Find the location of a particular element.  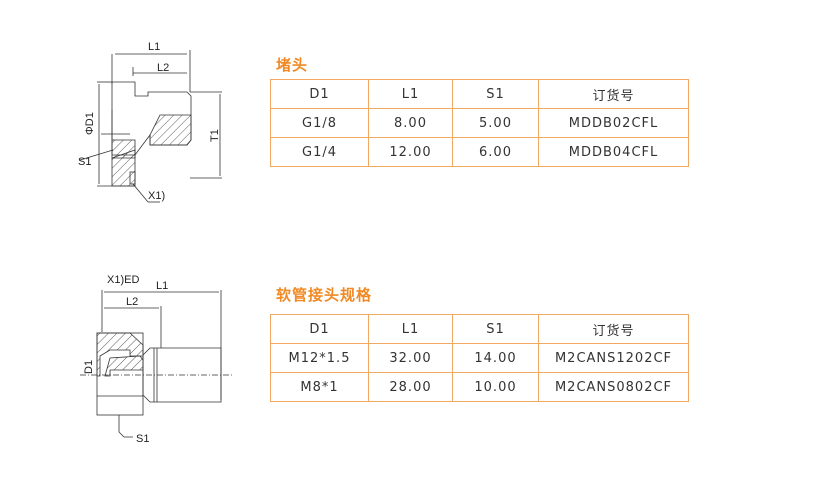

cell: MDDB04CFL is located at coordinates (613, 152).